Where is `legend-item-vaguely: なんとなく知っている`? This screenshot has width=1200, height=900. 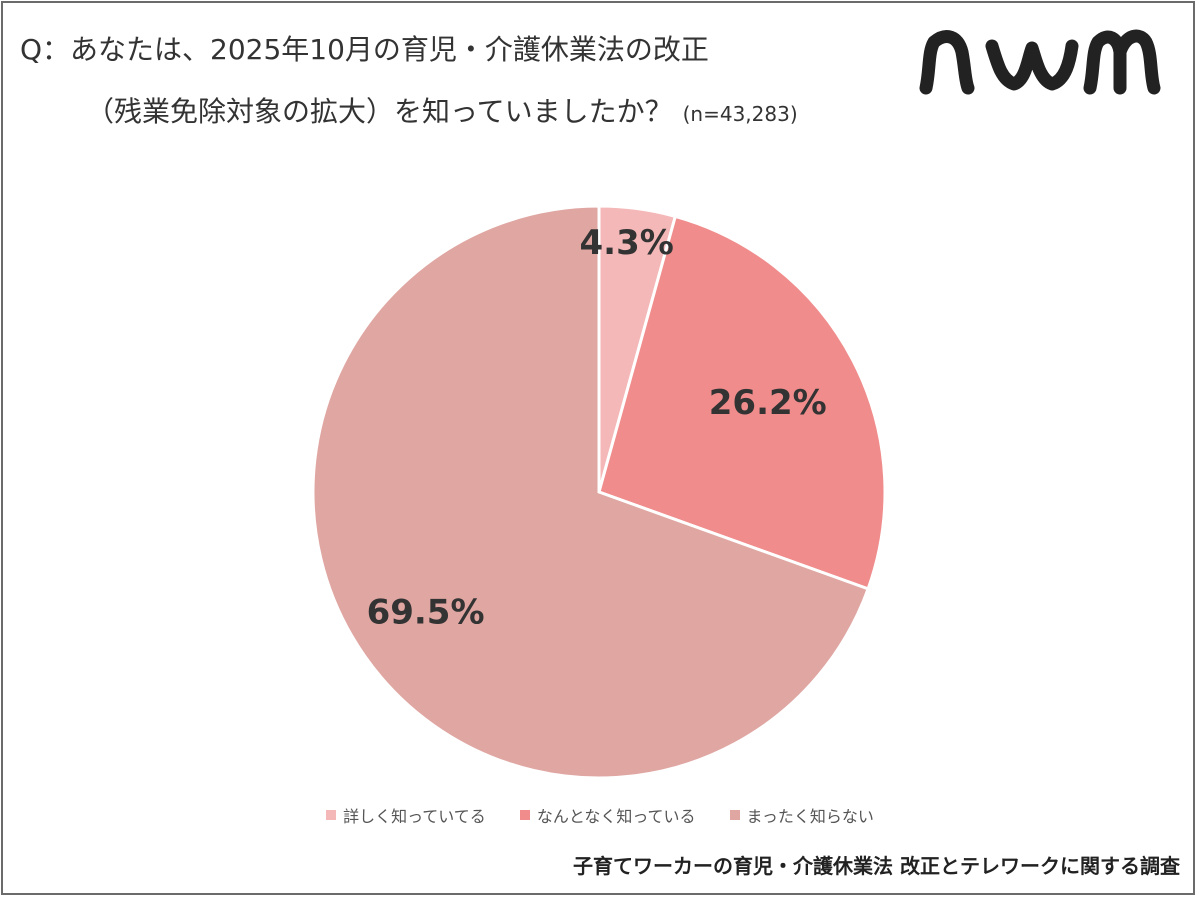 legend-item-vaguely: なんとなく知っている is located at coordinates (607, 815).